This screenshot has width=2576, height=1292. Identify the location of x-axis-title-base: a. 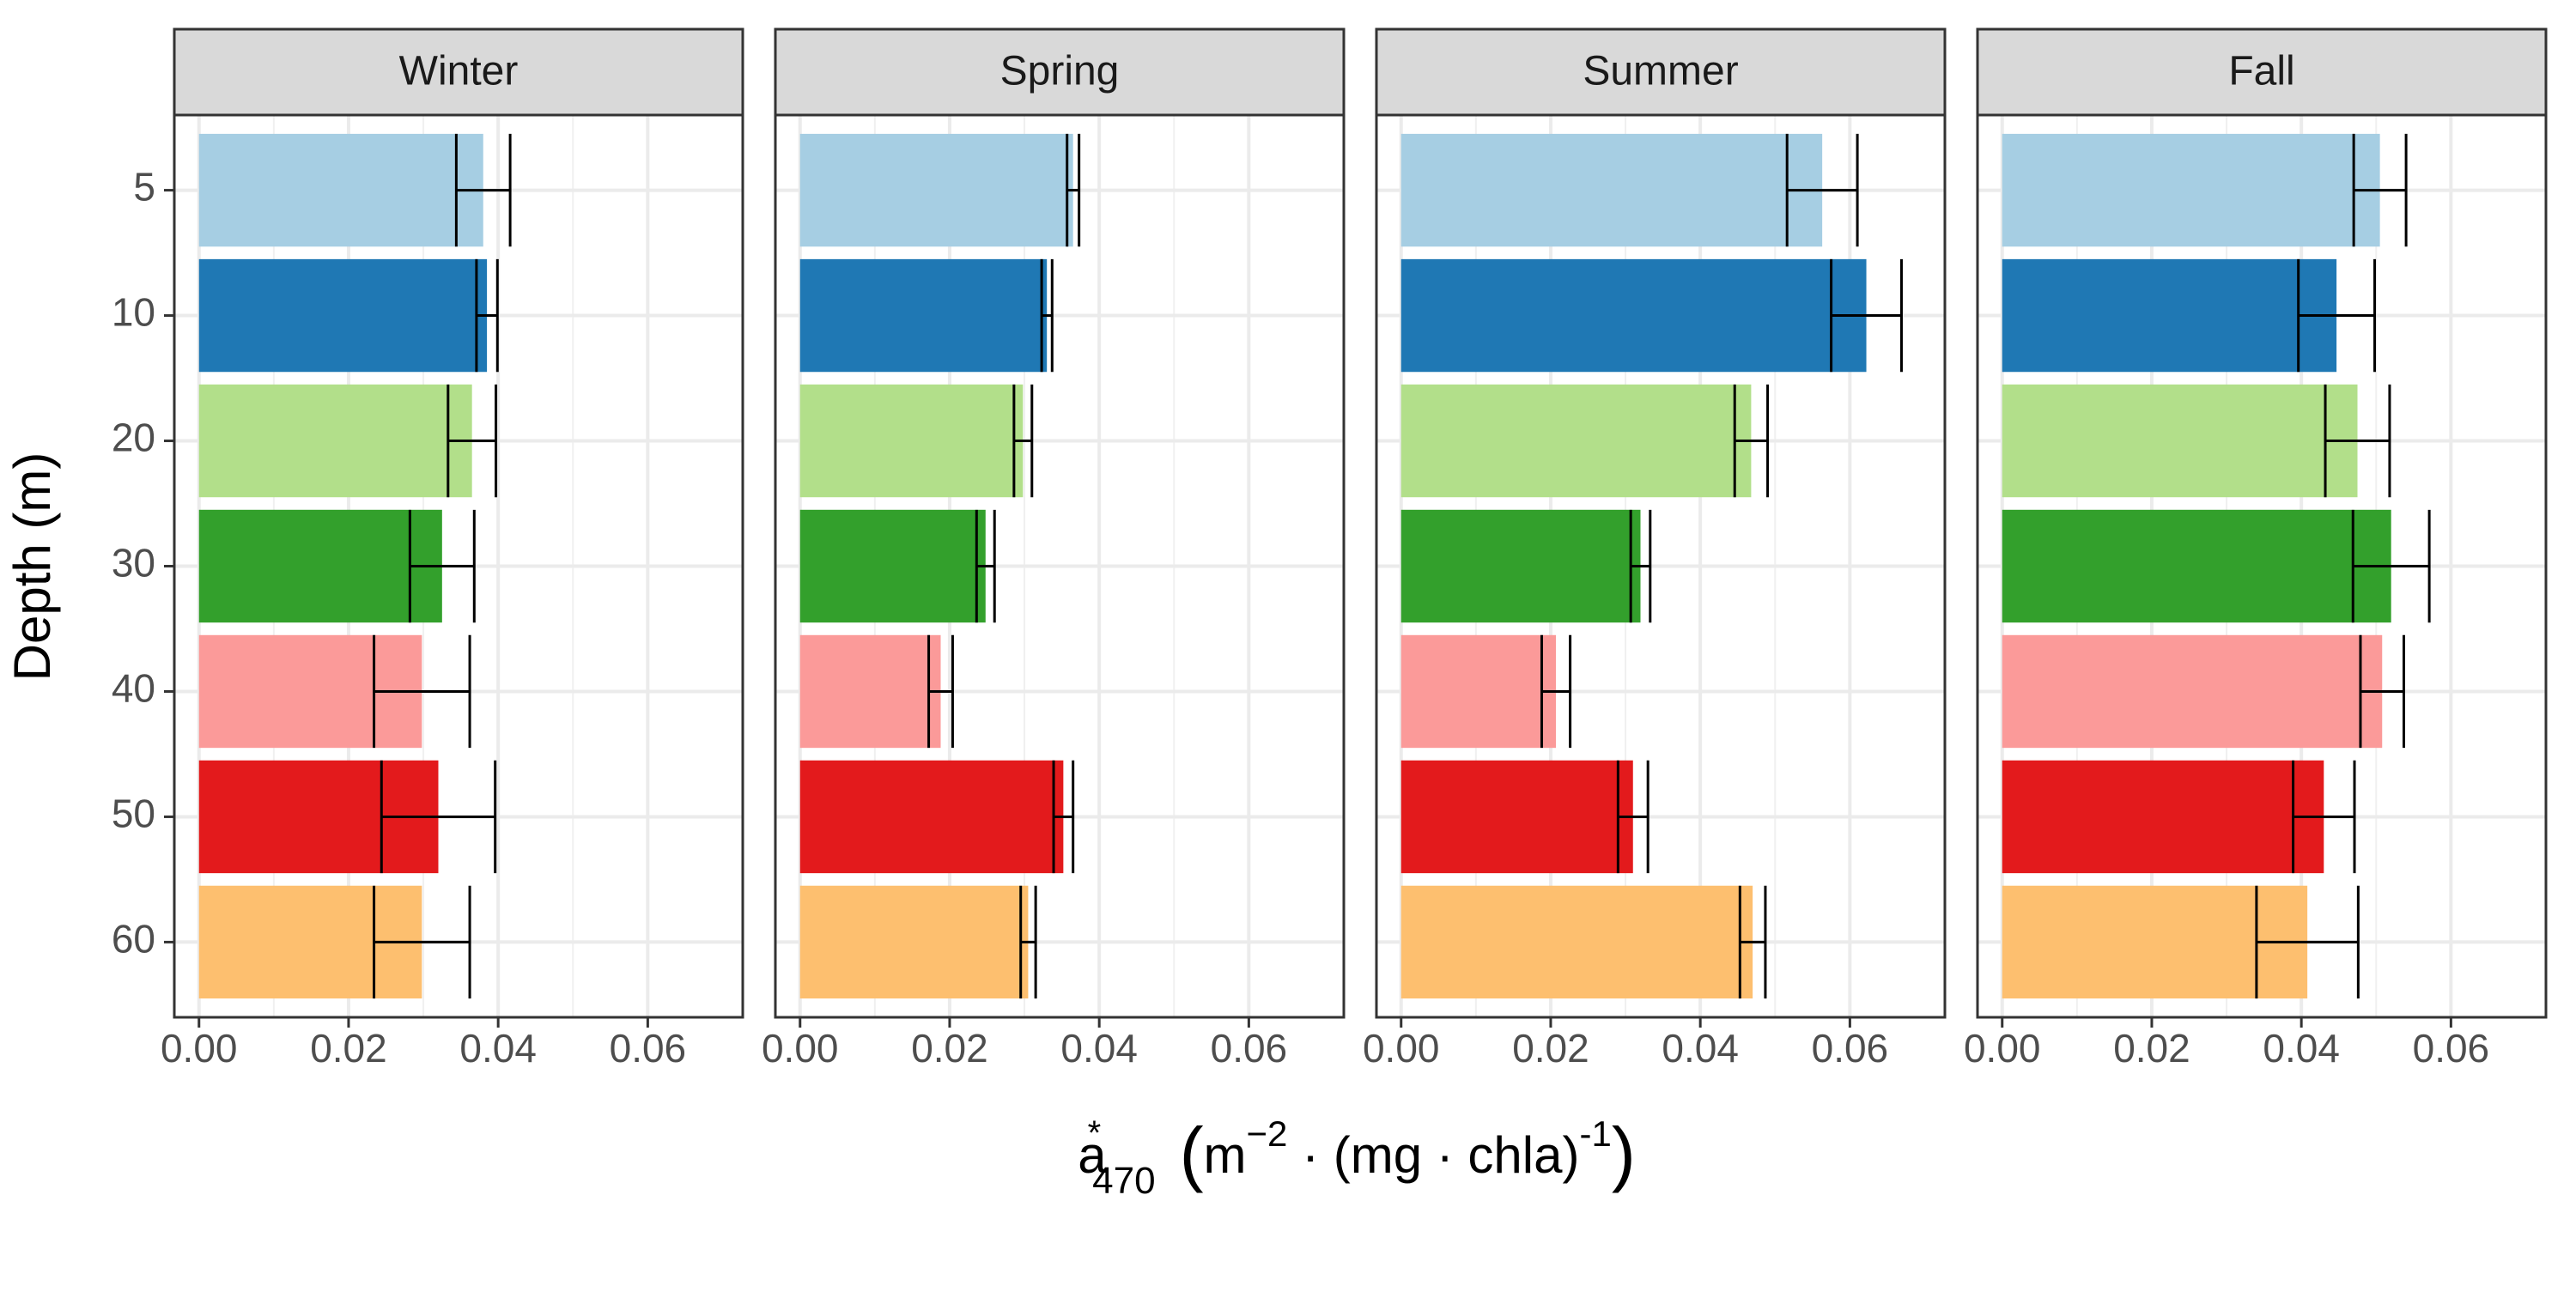
(1092, 1155).